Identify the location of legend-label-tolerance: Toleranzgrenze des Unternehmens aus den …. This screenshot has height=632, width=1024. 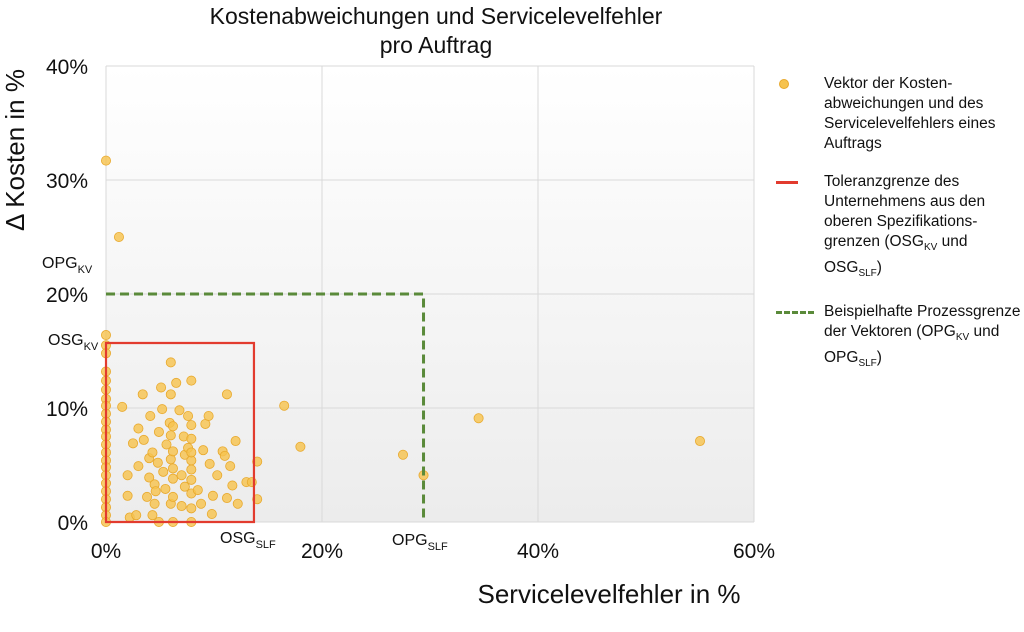
(905, 226).